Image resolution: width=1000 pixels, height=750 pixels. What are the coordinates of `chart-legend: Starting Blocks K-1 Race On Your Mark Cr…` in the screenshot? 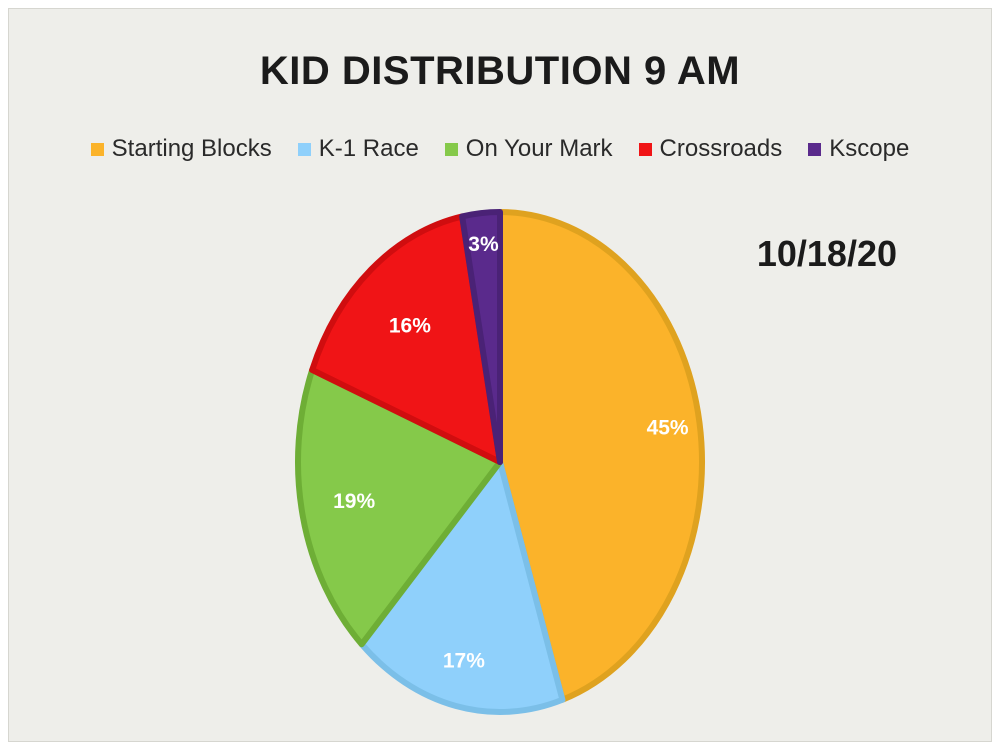 It's located at (500, 149).